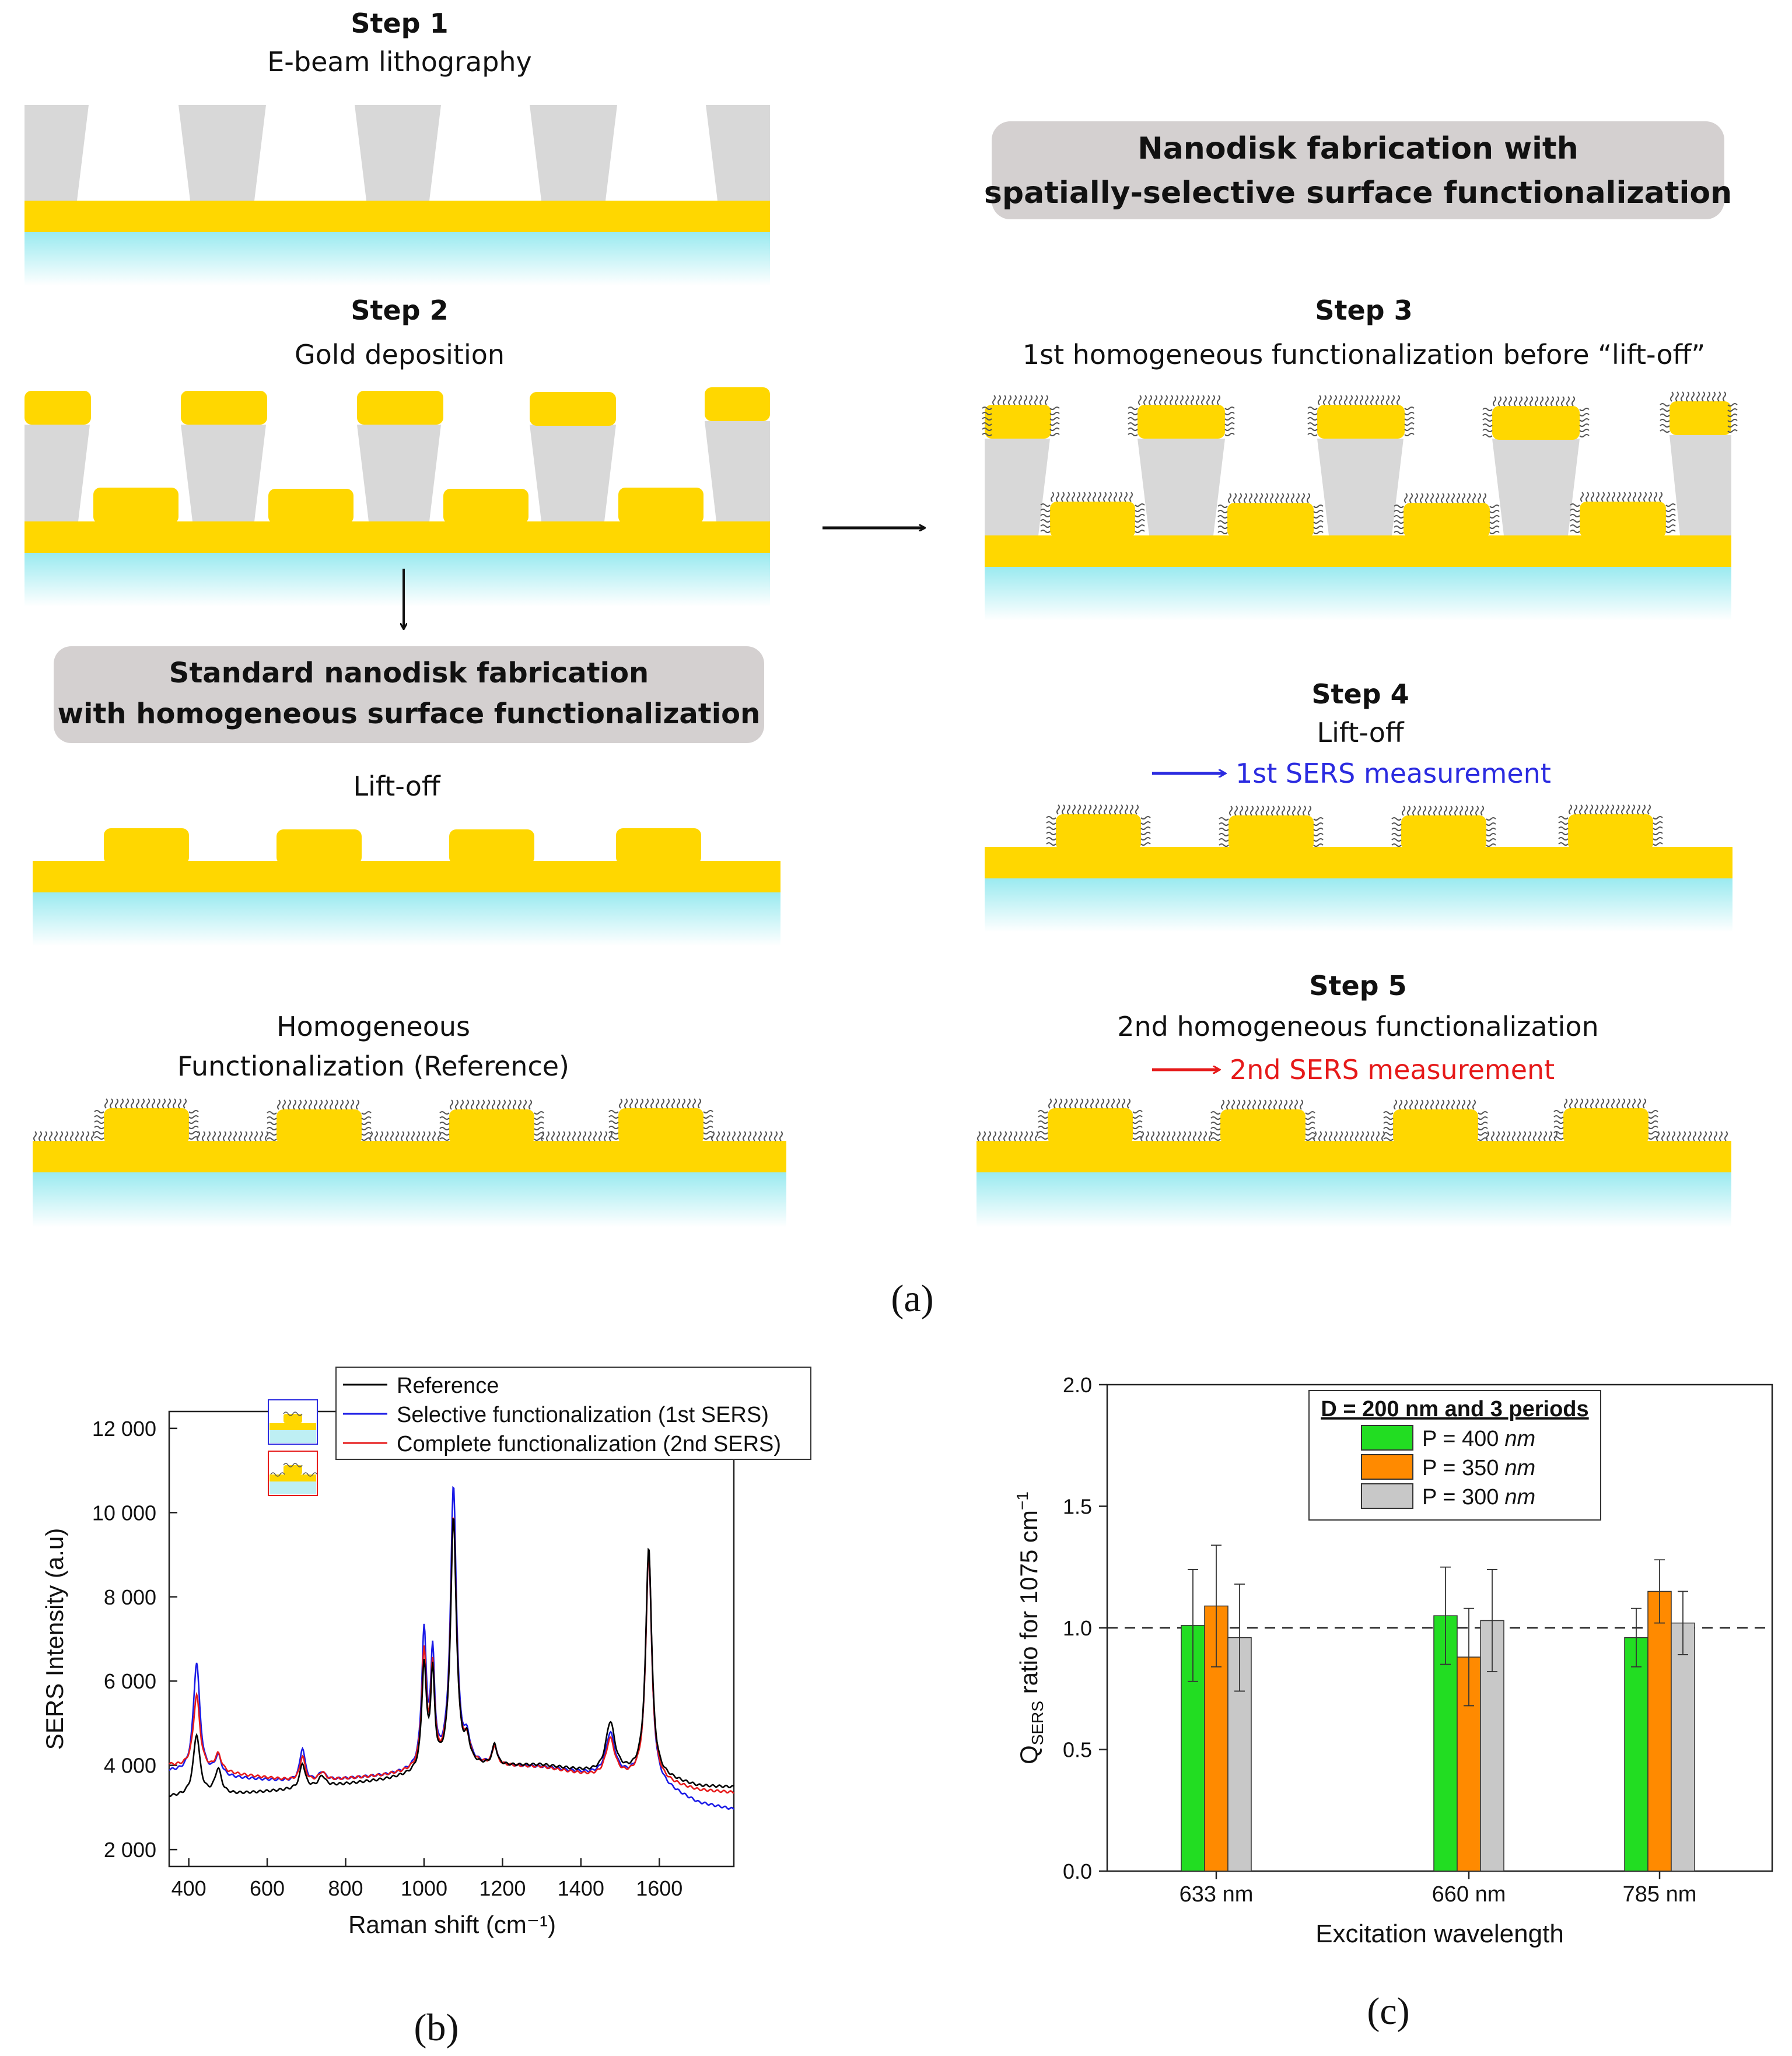 The width and height of the screenshot is (1792, 2056). Describe the element at coordinates (1217, 1895) in the screenshot. I see `x-tick-label: 633 nm` at that location.